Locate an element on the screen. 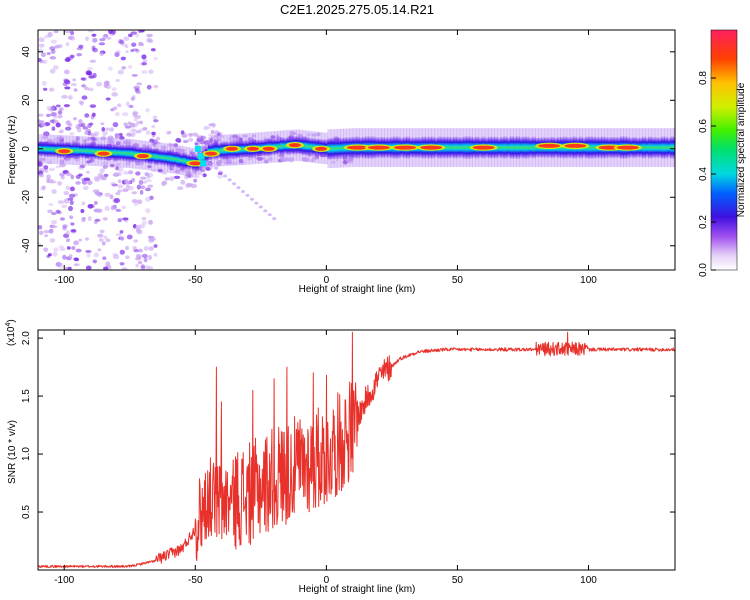  spectrogram-x-tick-label: 0 is located at coordinates (327, 280).